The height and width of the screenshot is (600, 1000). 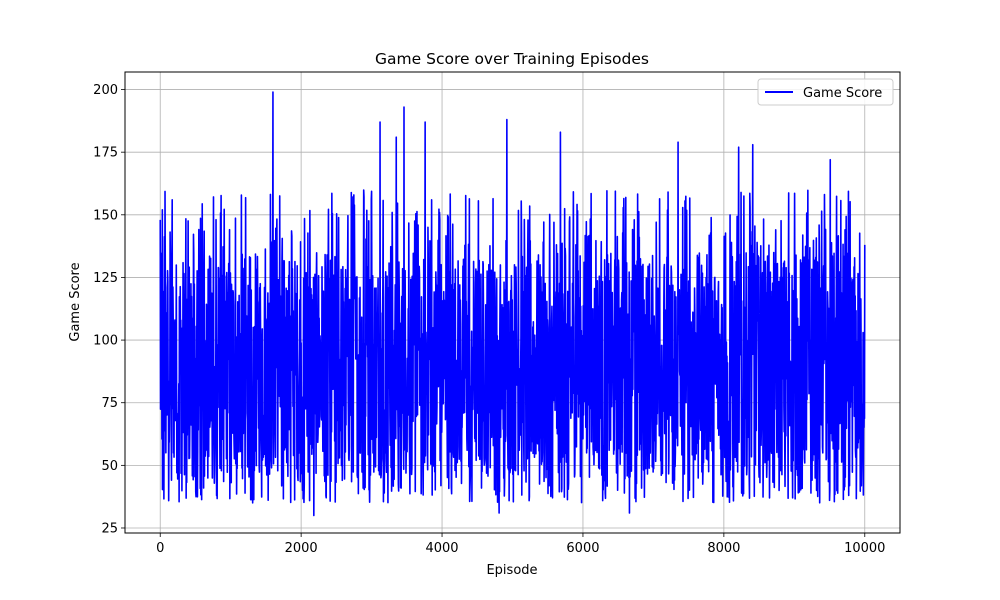 What do you see at coordinates (582, 548) in the screenshot?
I see `x-tick-label: 6000` at bounding box center [582, 548].